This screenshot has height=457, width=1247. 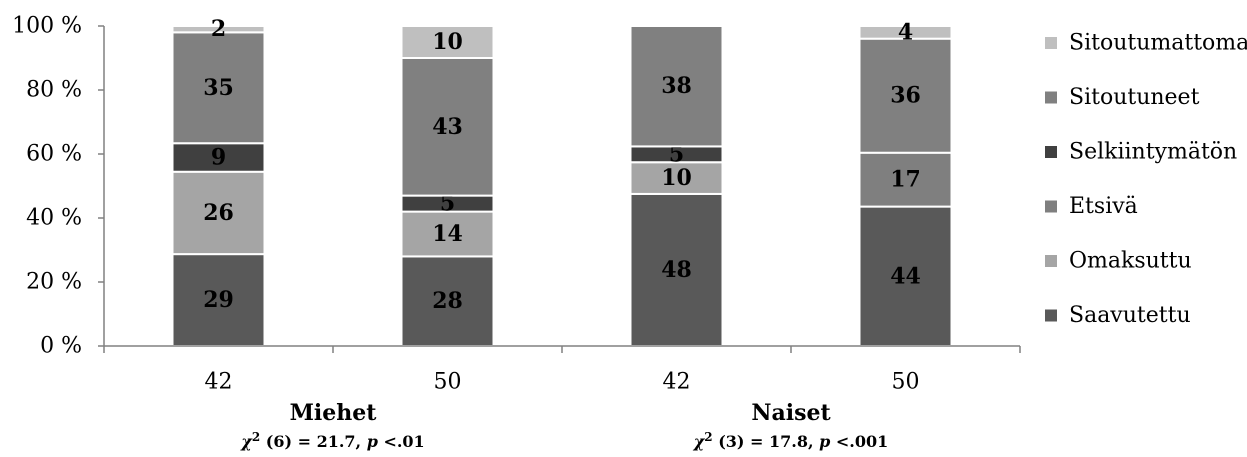 I want to click on bar-value-label: 43, so click(x=447, y=127).